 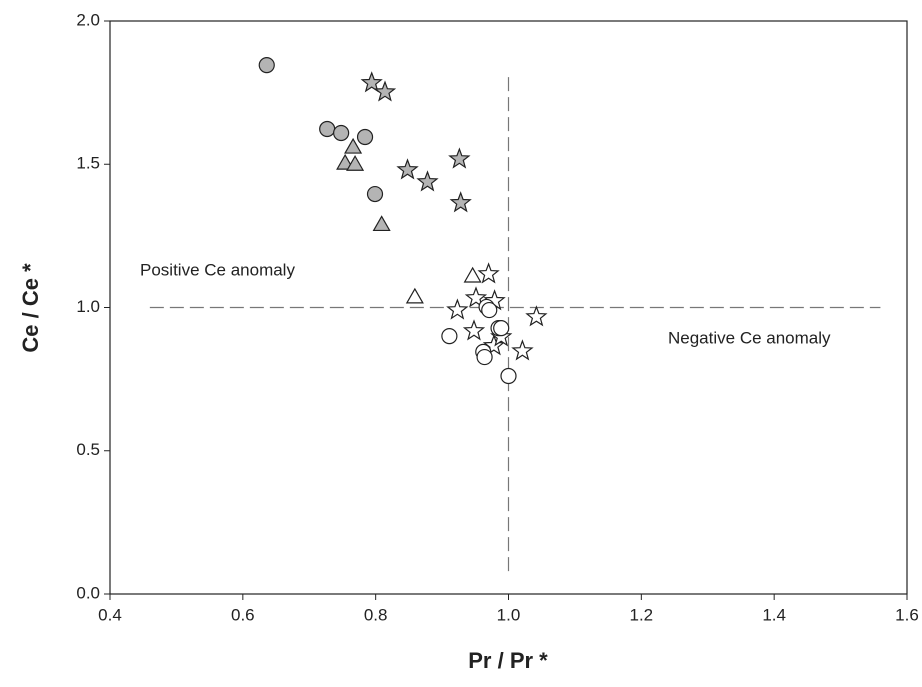 What do you see at coordinates (749, 337) in the screenshot?
I see `annotation: Negative Ce anomaly` at bounding box center [749, 337].